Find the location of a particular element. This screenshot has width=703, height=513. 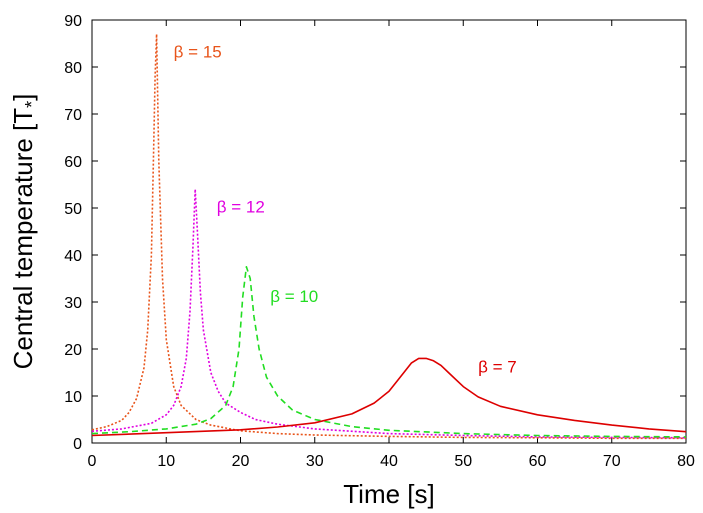

y-tick-label: 70 is located at coordinates (73, 115).